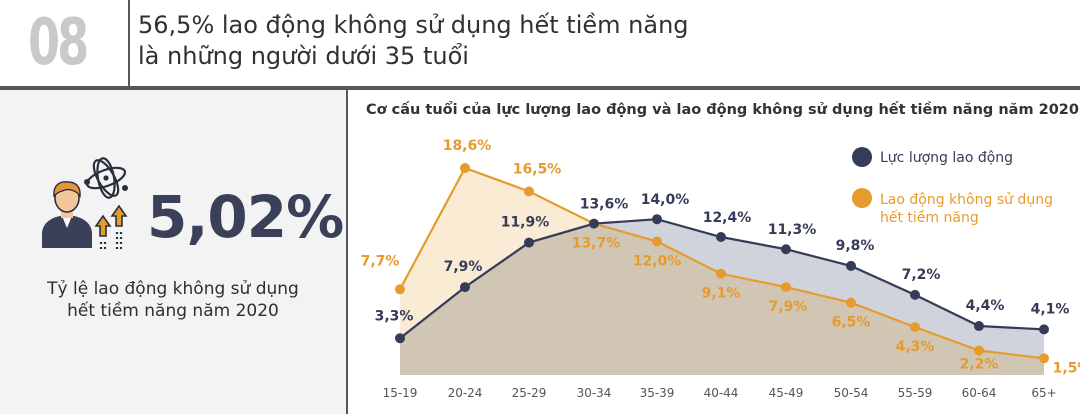 This screenshot has width=1080, height=414. What do you see at coordinates (173, 289) in the screenshot?
I see `kpi-label-line1: Tỷ lệ lao động không sử dụng` at bounding box center [173, 289].